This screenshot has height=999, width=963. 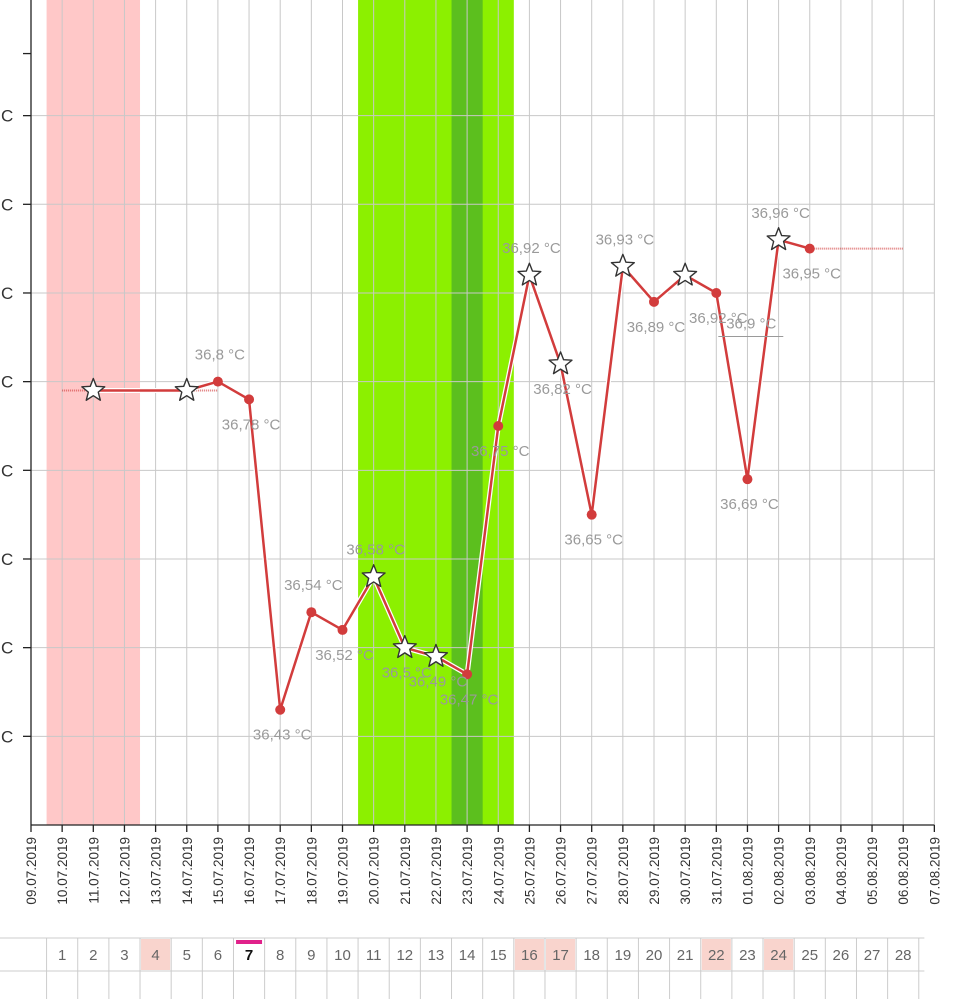 I want to click on cycle-day-label: 19, so click(x=623, y=955).